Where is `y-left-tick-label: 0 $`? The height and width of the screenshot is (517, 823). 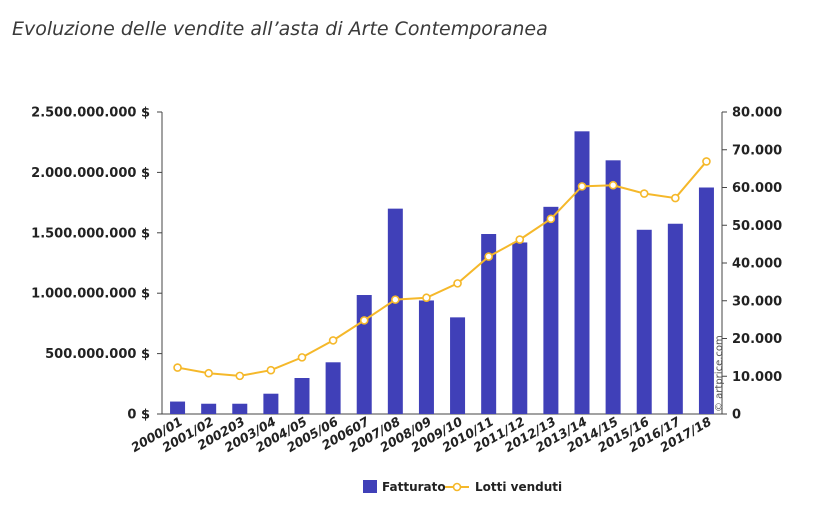 y-left-tick-label: 0 $ is located at coordinates (138, 415).